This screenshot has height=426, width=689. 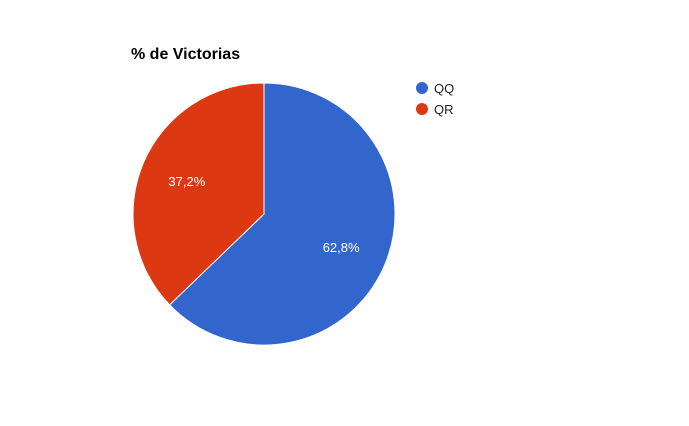 What do you see at coordinates (444, 88) in the screenshot?
I see `legend-label-qq: QQ` at bounding box center [444, 88].